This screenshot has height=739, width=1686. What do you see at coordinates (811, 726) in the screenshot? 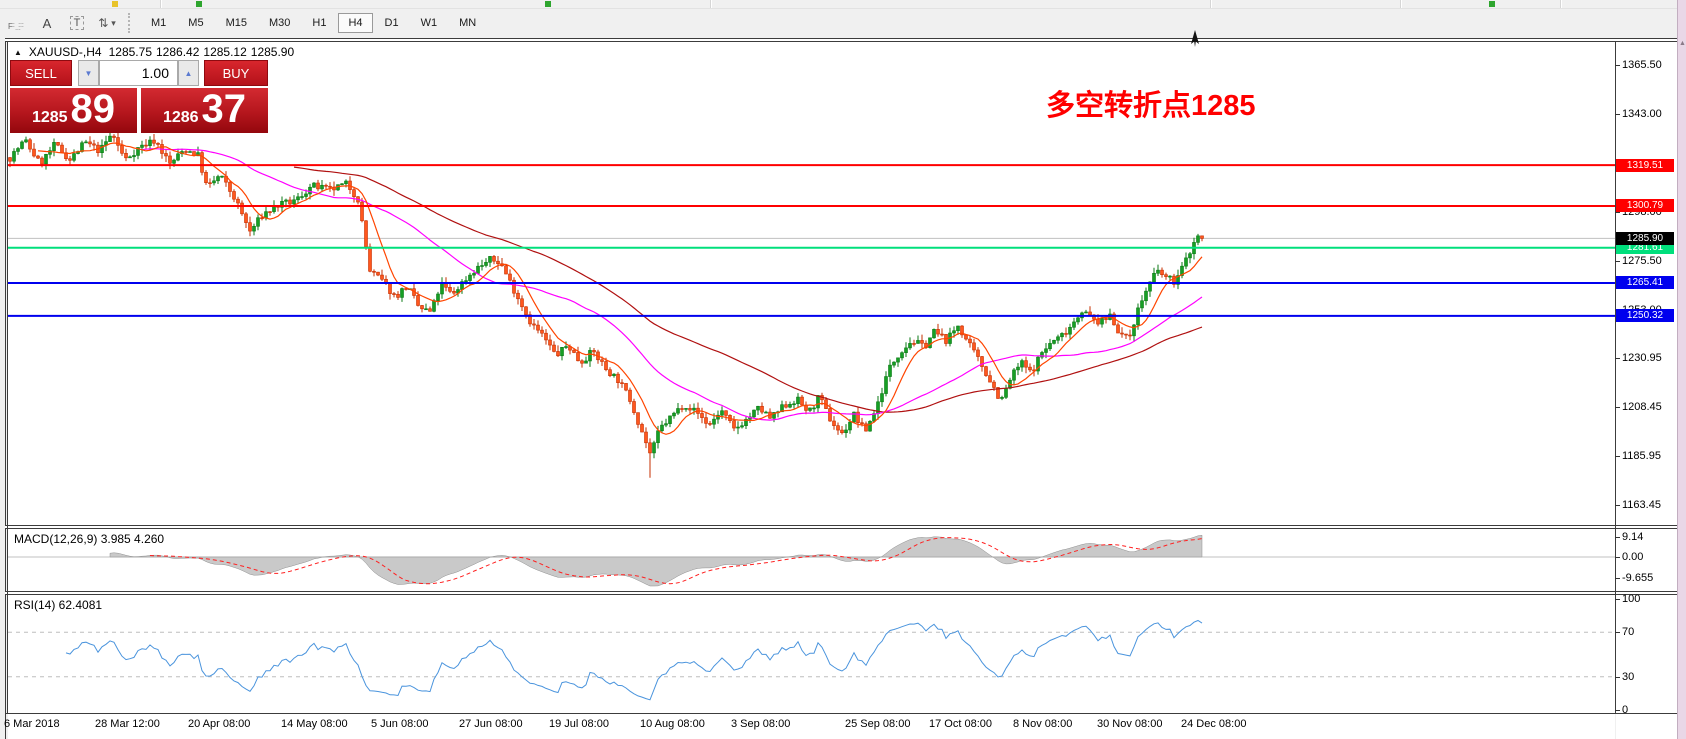
I see `time-scale-area` at bounding box center [811, 726].